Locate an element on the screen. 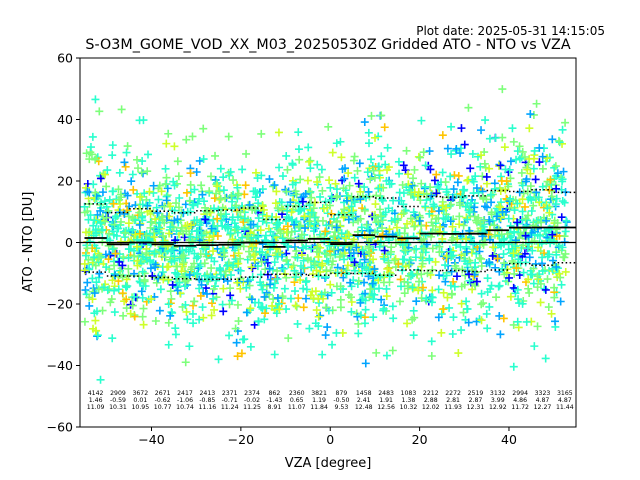 This screenshot has width=640, height=480. bin-std-label: 11.07 is located at coordinates (297, 407).